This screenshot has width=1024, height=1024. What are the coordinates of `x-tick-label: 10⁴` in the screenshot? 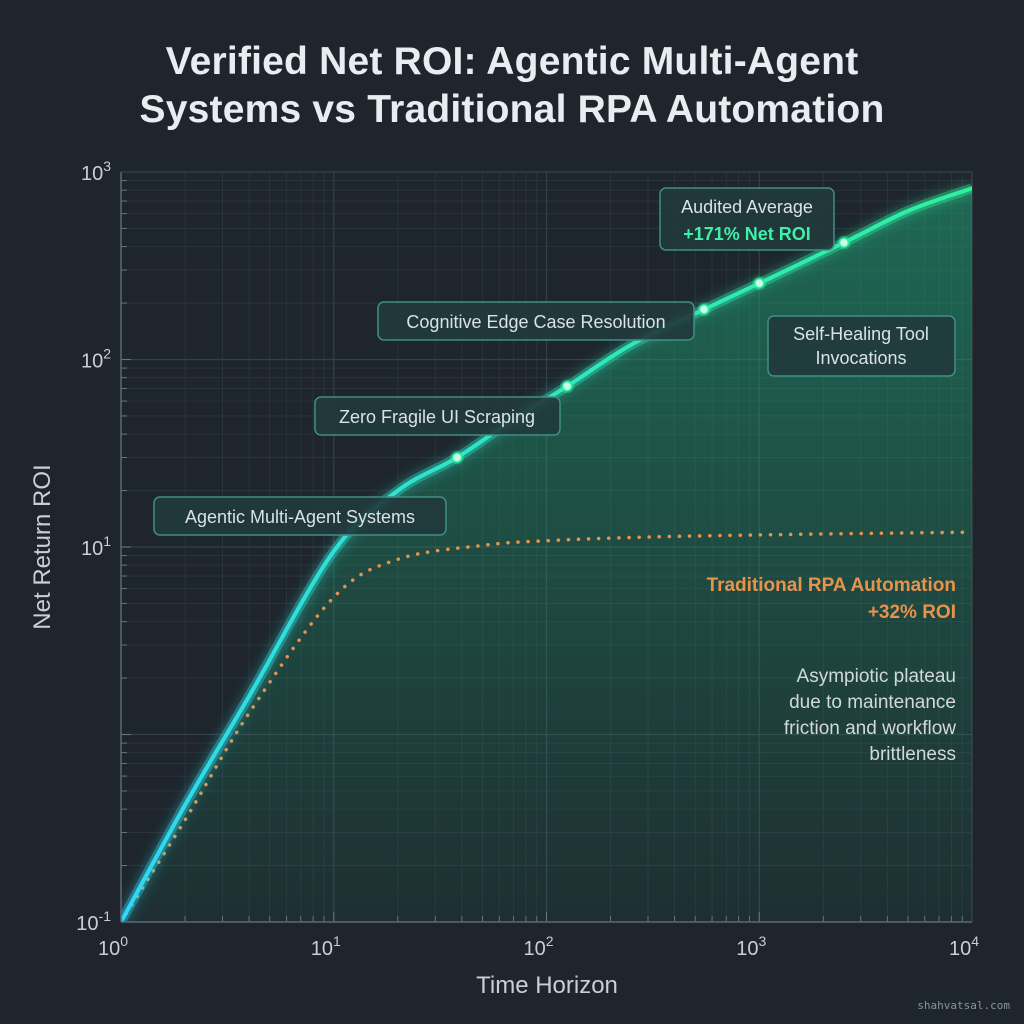 It's located at (964, 946).